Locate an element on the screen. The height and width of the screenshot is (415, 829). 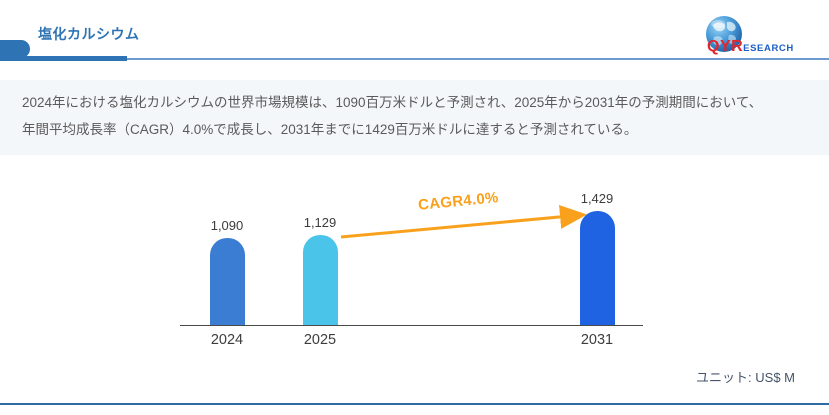
bar-2025 is located at coordinates (320, 280).